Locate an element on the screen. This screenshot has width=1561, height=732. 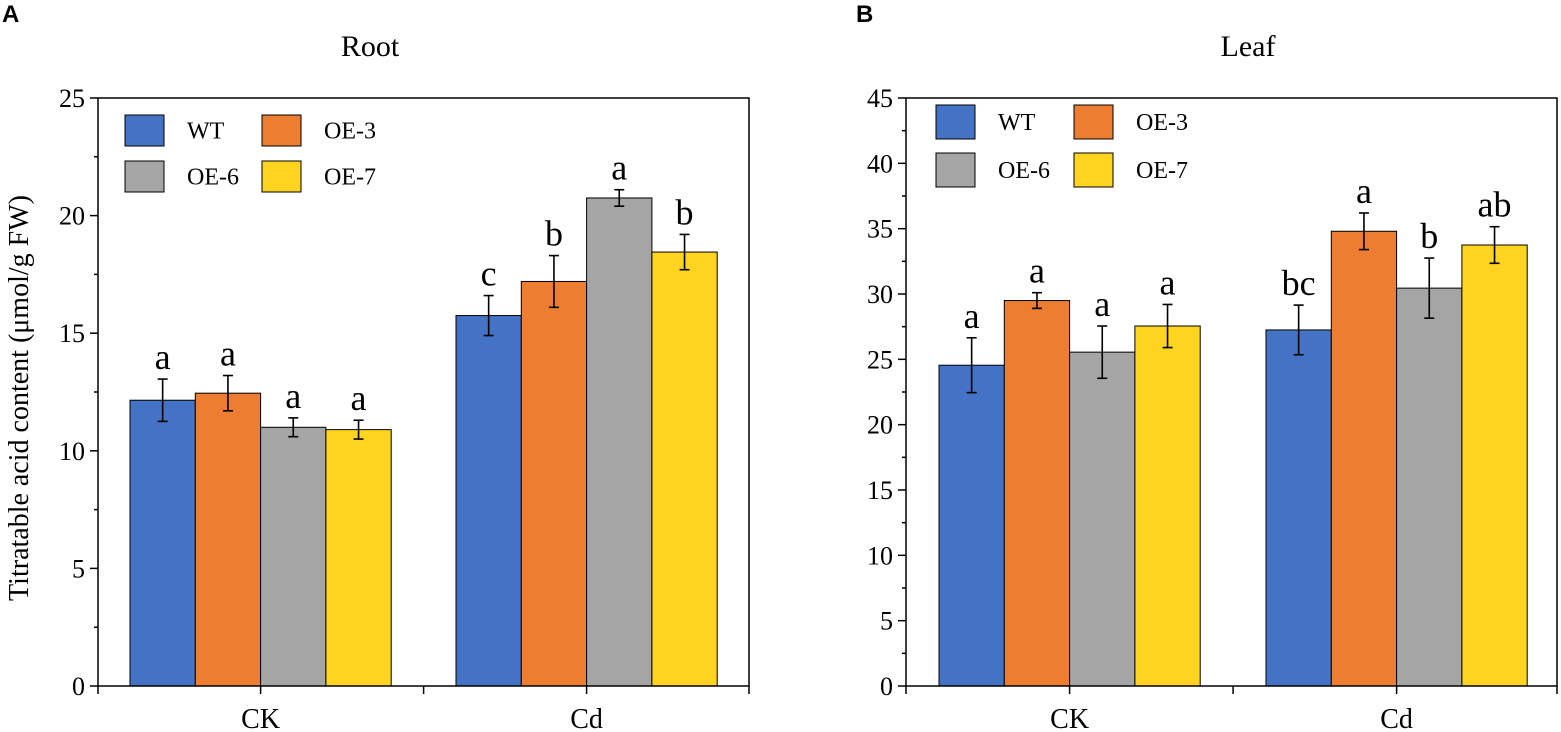
y-tick-label: 45 is located at coordinates (880, 98).